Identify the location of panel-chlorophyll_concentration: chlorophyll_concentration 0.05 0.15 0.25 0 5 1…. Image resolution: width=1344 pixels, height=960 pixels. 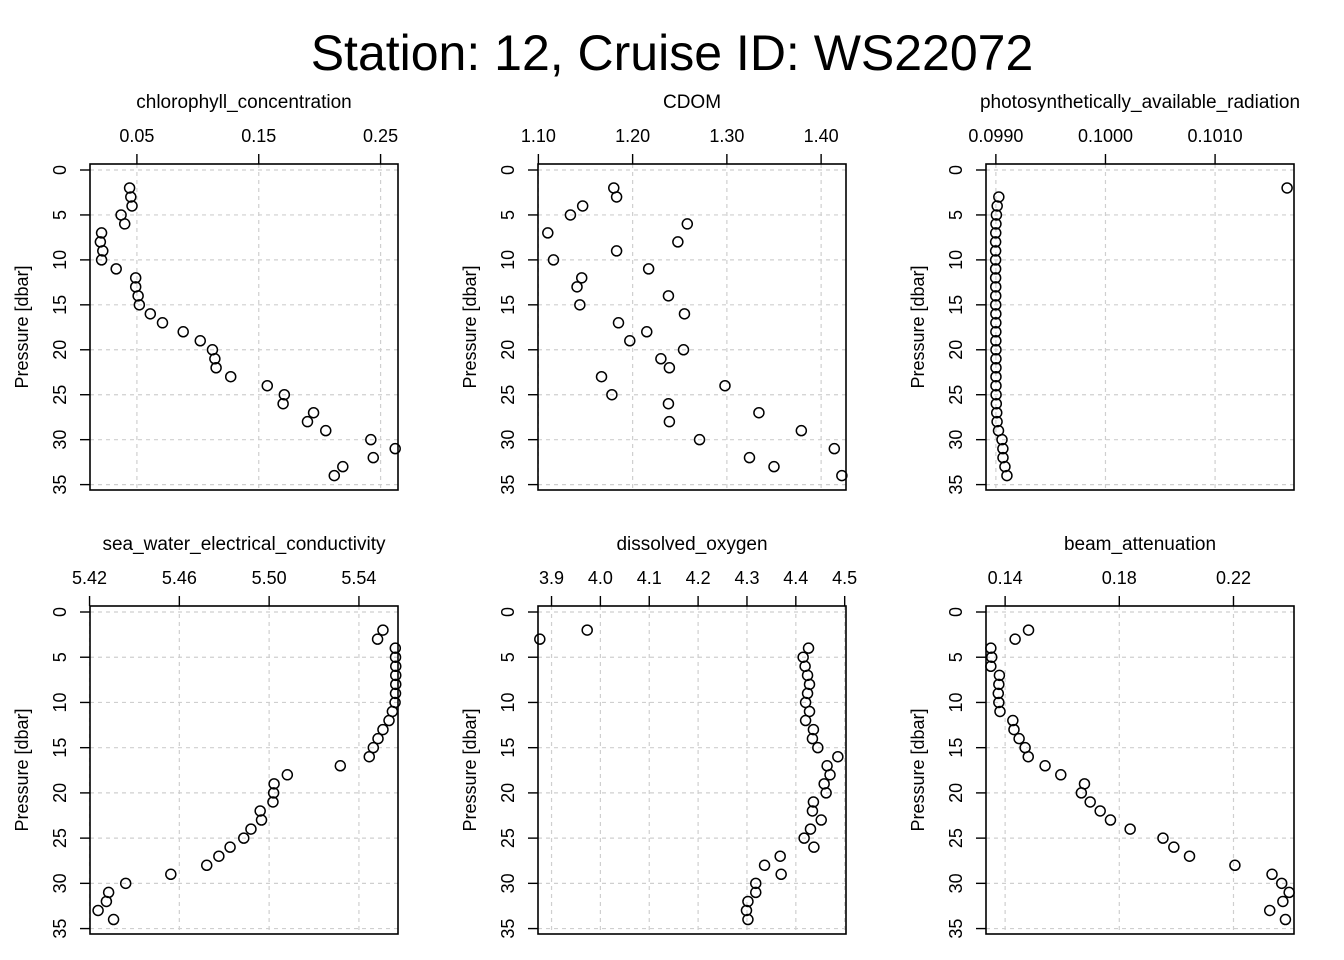
(206, 293).